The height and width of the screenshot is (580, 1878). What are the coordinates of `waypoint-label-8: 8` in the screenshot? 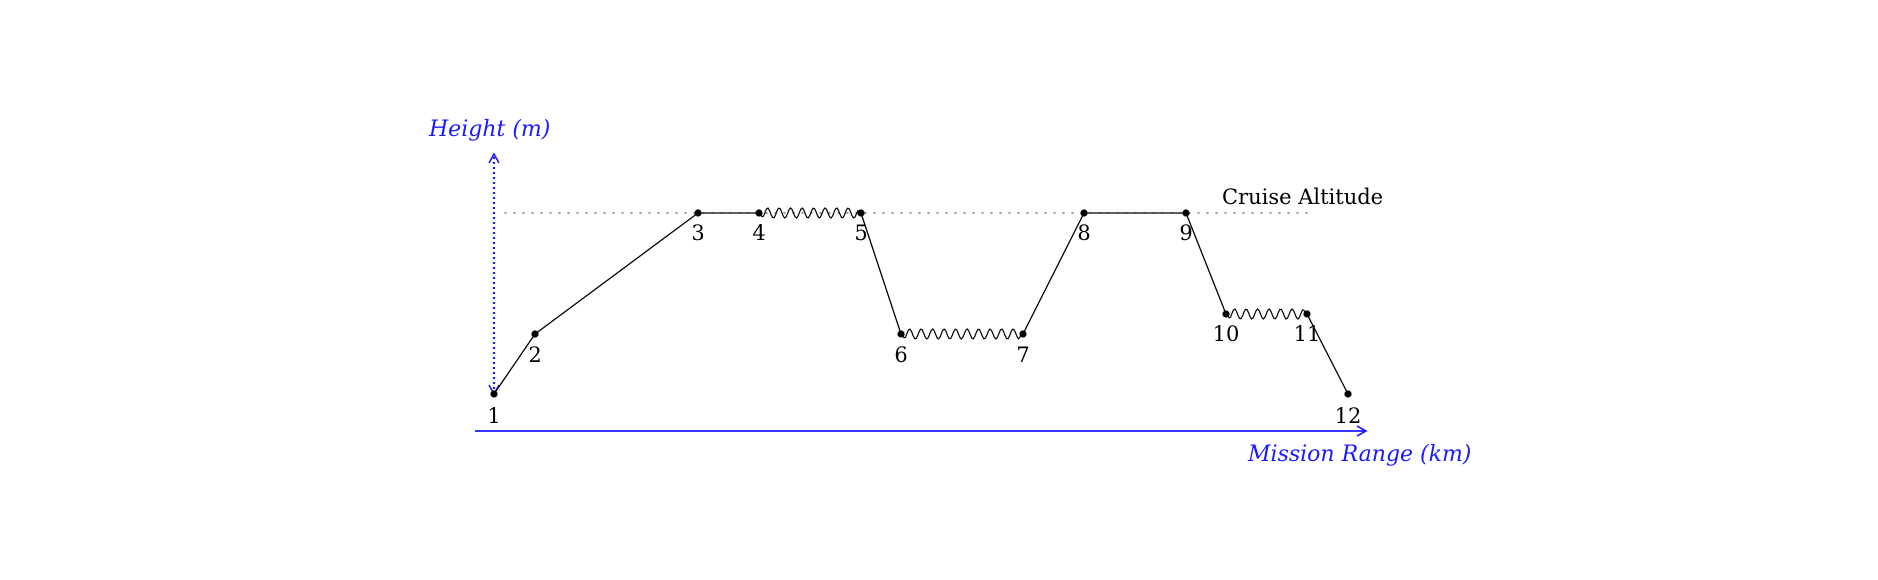 It's located at (1083, 233).